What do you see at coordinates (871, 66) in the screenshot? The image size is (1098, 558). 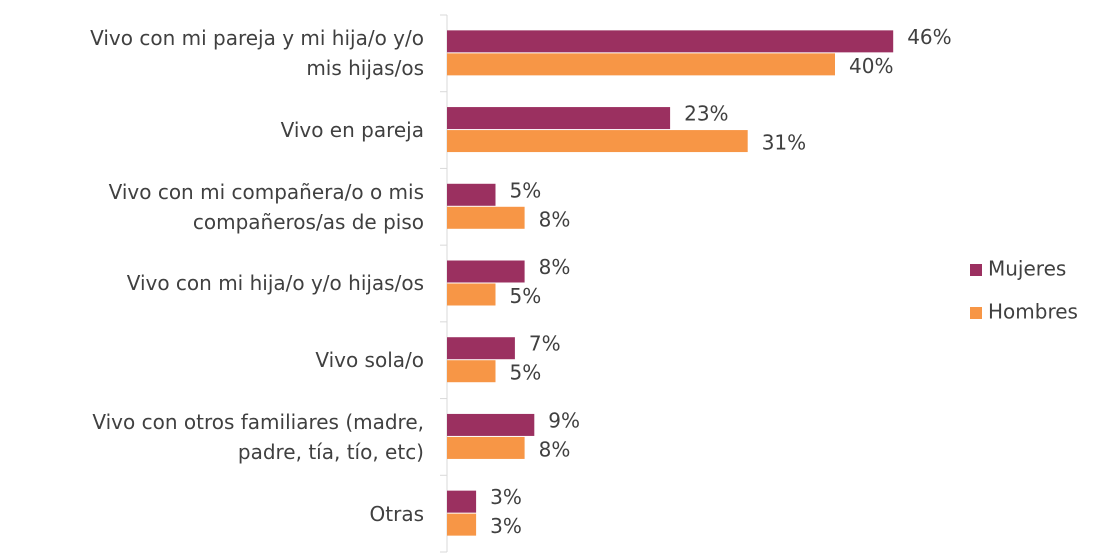 I see `value-label: 40%` at bounding box center [871, 66].